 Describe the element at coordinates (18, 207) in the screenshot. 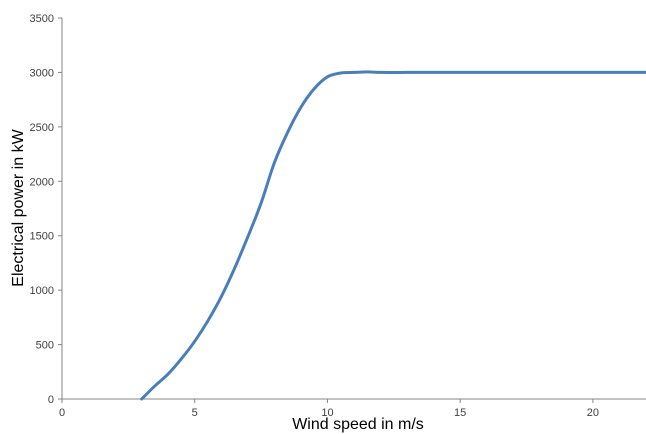

I see `y-axis-title: Electrical power in kW` at that location.